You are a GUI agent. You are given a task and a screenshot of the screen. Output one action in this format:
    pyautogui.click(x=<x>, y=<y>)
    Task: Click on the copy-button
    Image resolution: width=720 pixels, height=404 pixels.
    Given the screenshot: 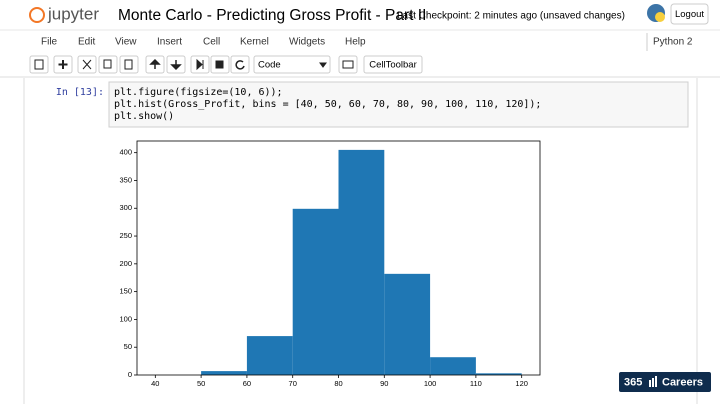 What is the action you would take?
    pyautogui.click(x=108, y=64)
    